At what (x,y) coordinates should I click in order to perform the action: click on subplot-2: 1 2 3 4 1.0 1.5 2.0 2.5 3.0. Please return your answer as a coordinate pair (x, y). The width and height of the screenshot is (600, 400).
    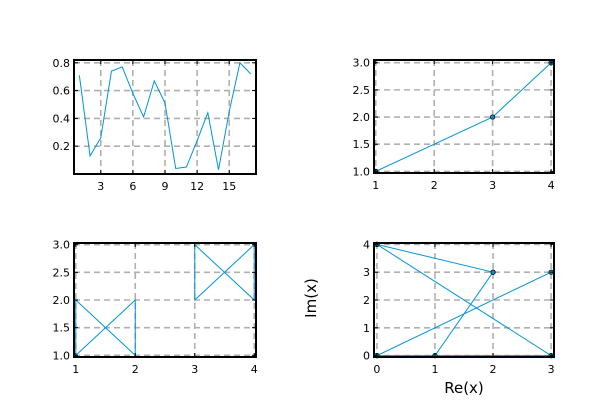
    Looking at the image, I should click on (454, 124).